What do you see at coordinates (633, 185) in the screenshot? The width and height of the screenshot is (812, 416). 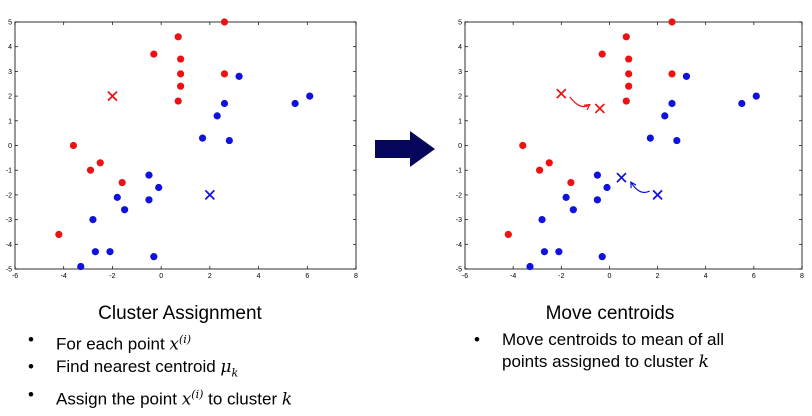 I see `blue-move-arrowhead` at bounding box center [633, 185].